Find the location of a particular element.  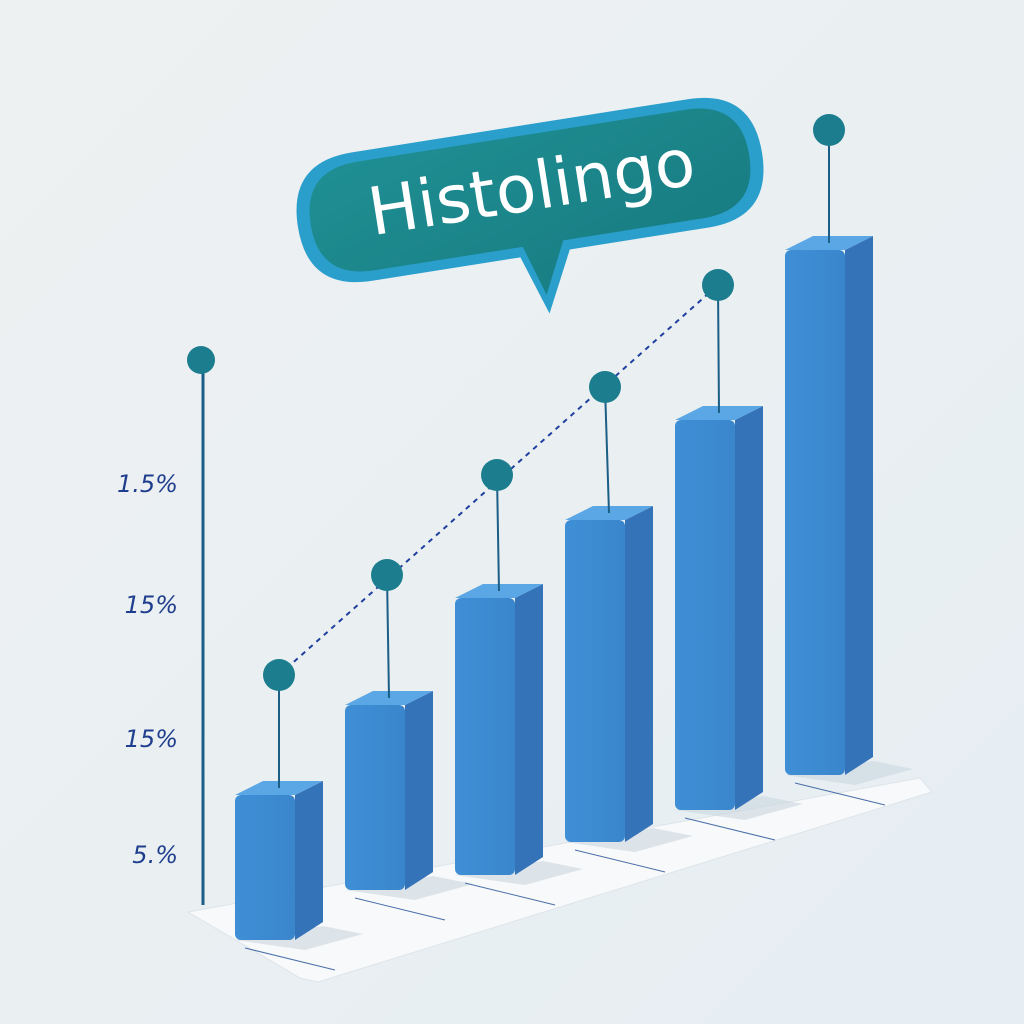

bubble-body is located at coordinates (530, 201).